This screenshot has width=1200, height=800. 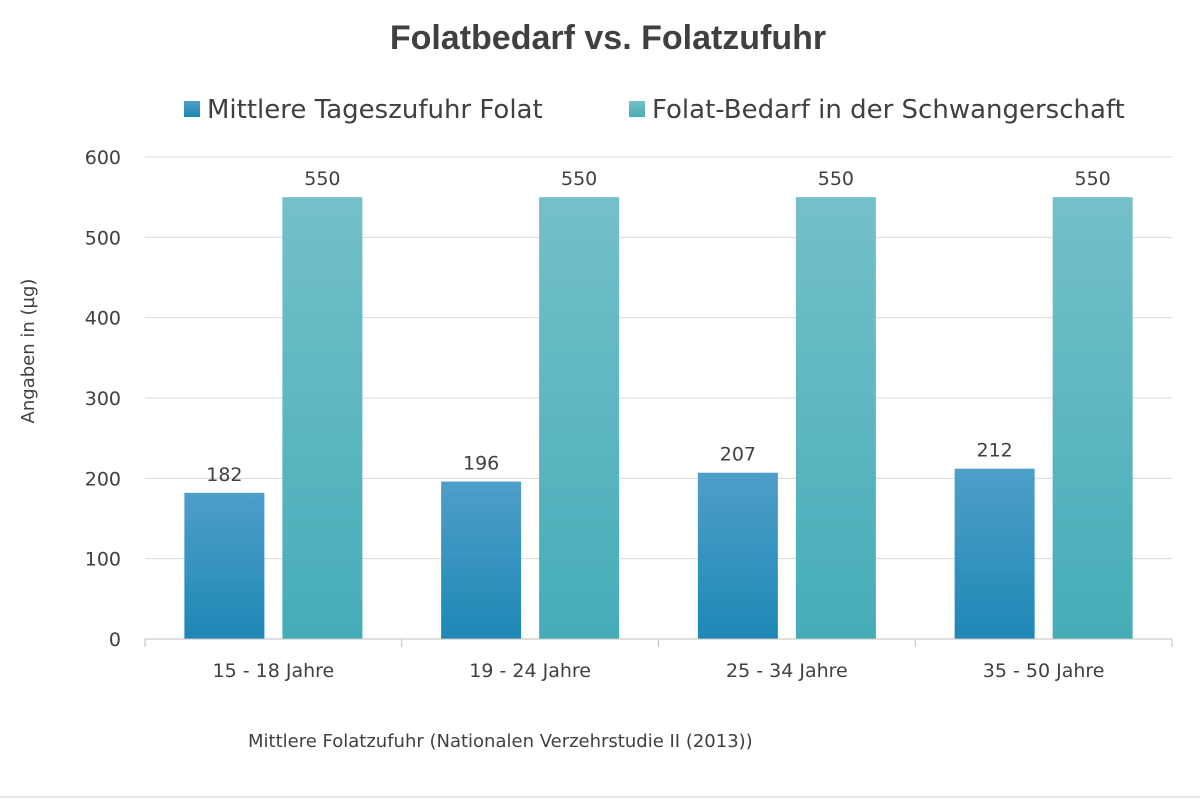 I want to click on data-label: 212, so click(x=994, y=451).